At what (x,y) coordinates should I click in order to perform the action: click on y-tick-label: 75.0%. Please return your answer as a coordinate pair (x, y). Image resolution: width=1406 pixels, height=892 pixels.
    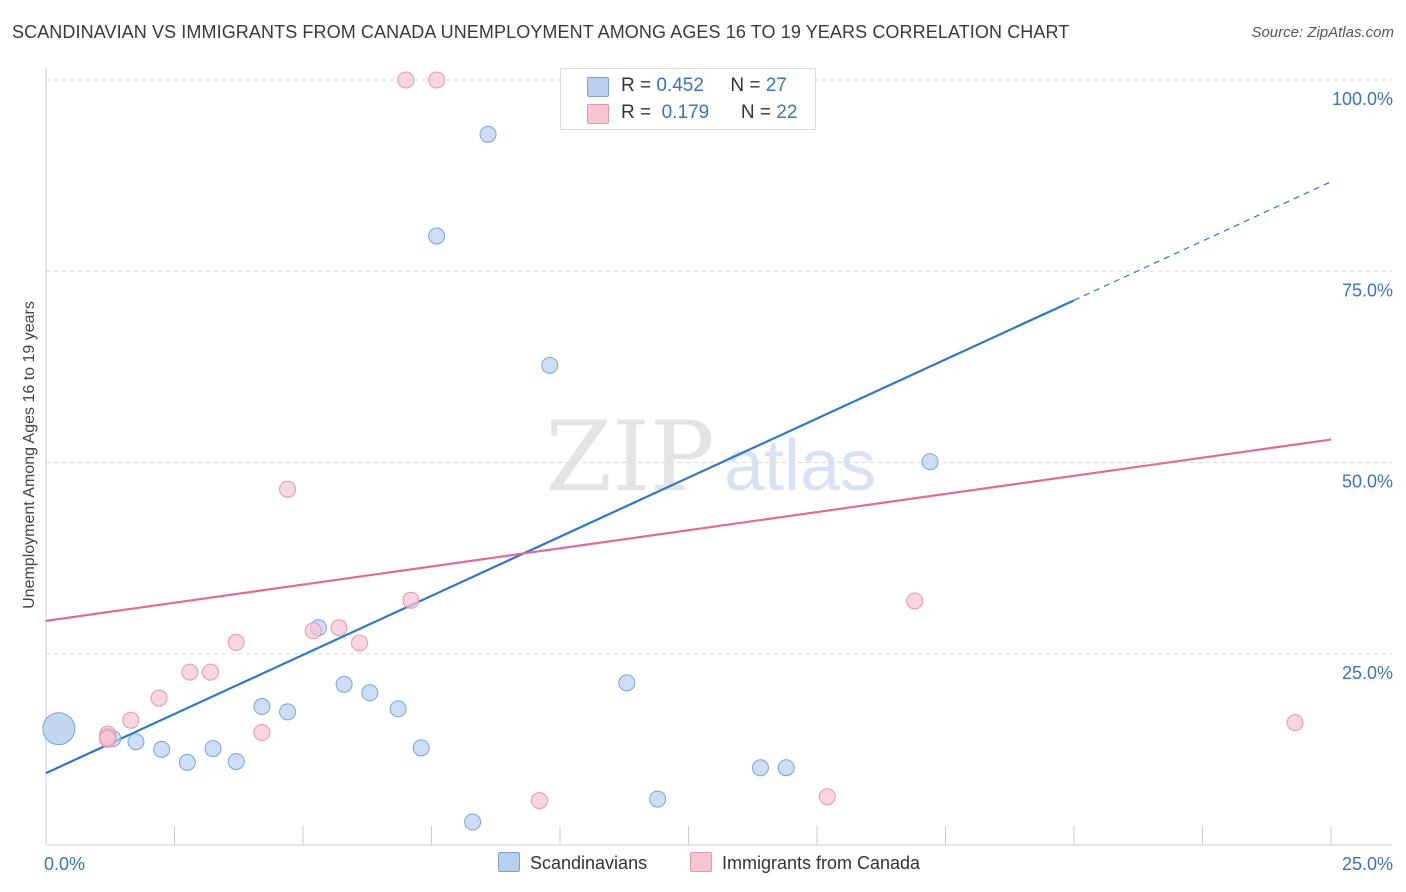
    Looking at the image, I should click on (1367, 290).